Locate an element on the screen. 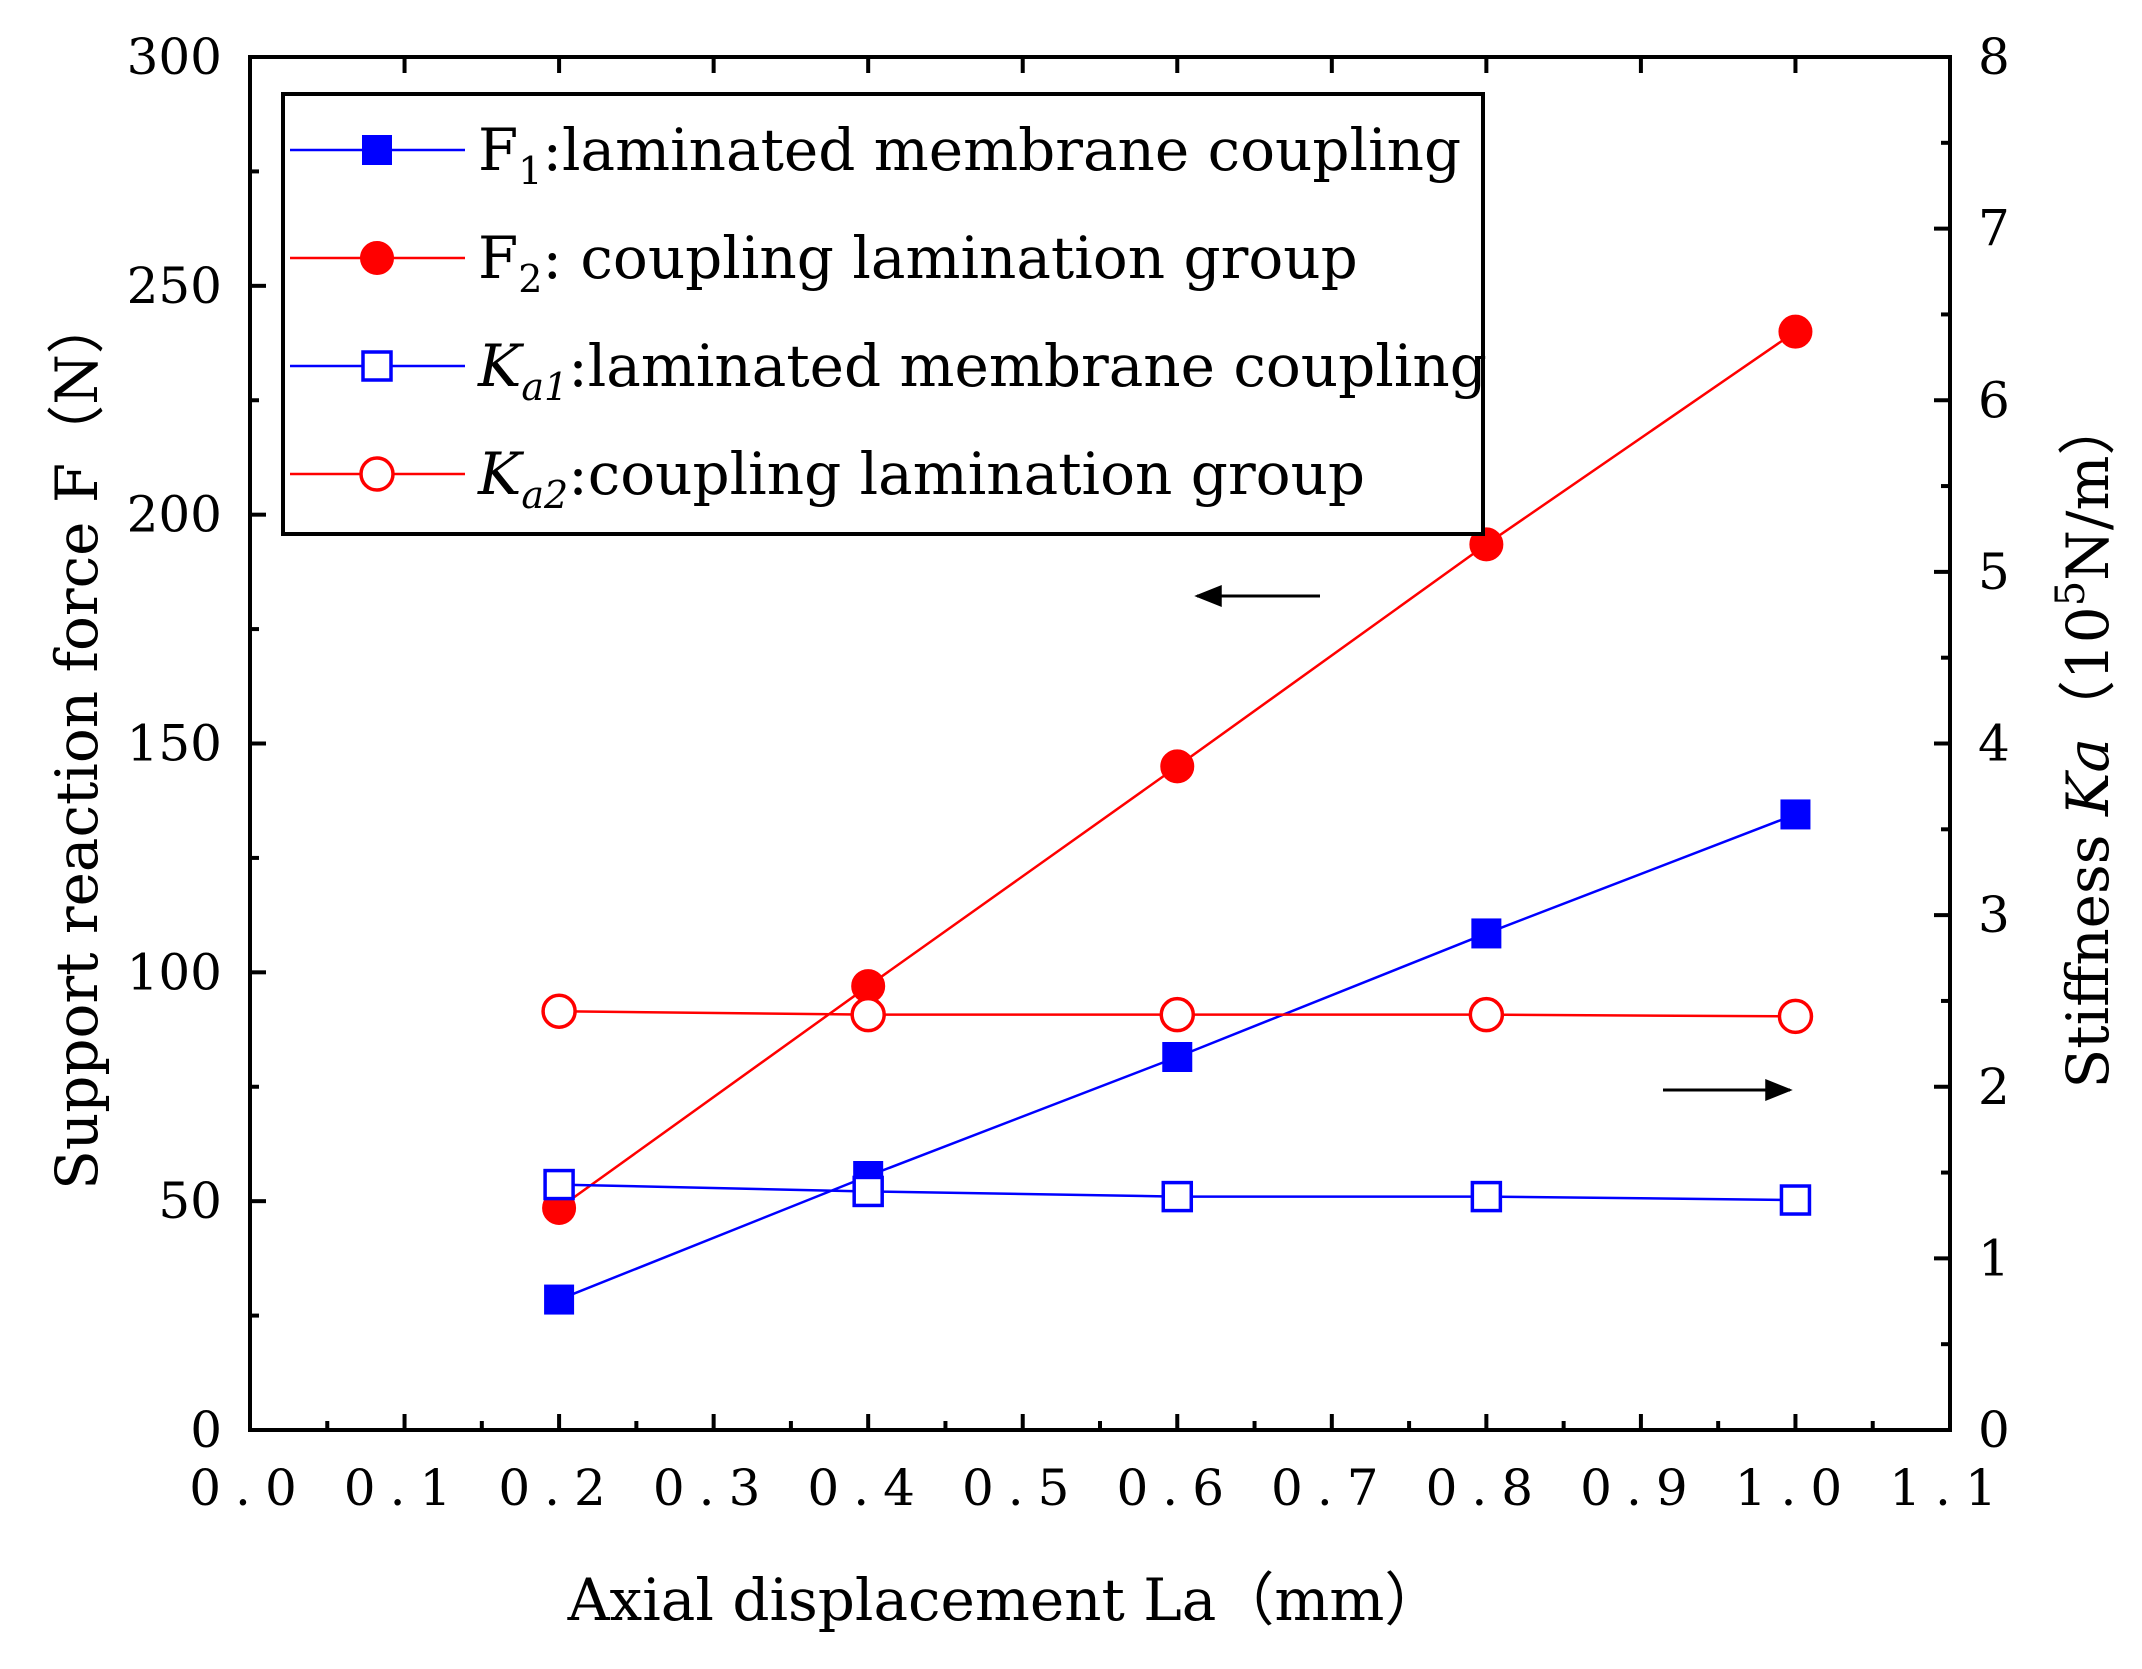 Image resolution: width=2142 pixels, height=1669 pixels. right-y-axis-ticks: 0 1 2 3 4 5 6 7 8 is located at coordinates (1972, 743).